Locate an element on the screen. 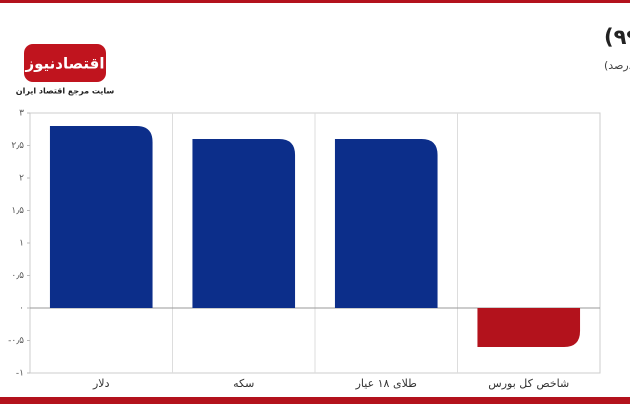  y-tick-label: ۲ is located at coordinates (21, 179).